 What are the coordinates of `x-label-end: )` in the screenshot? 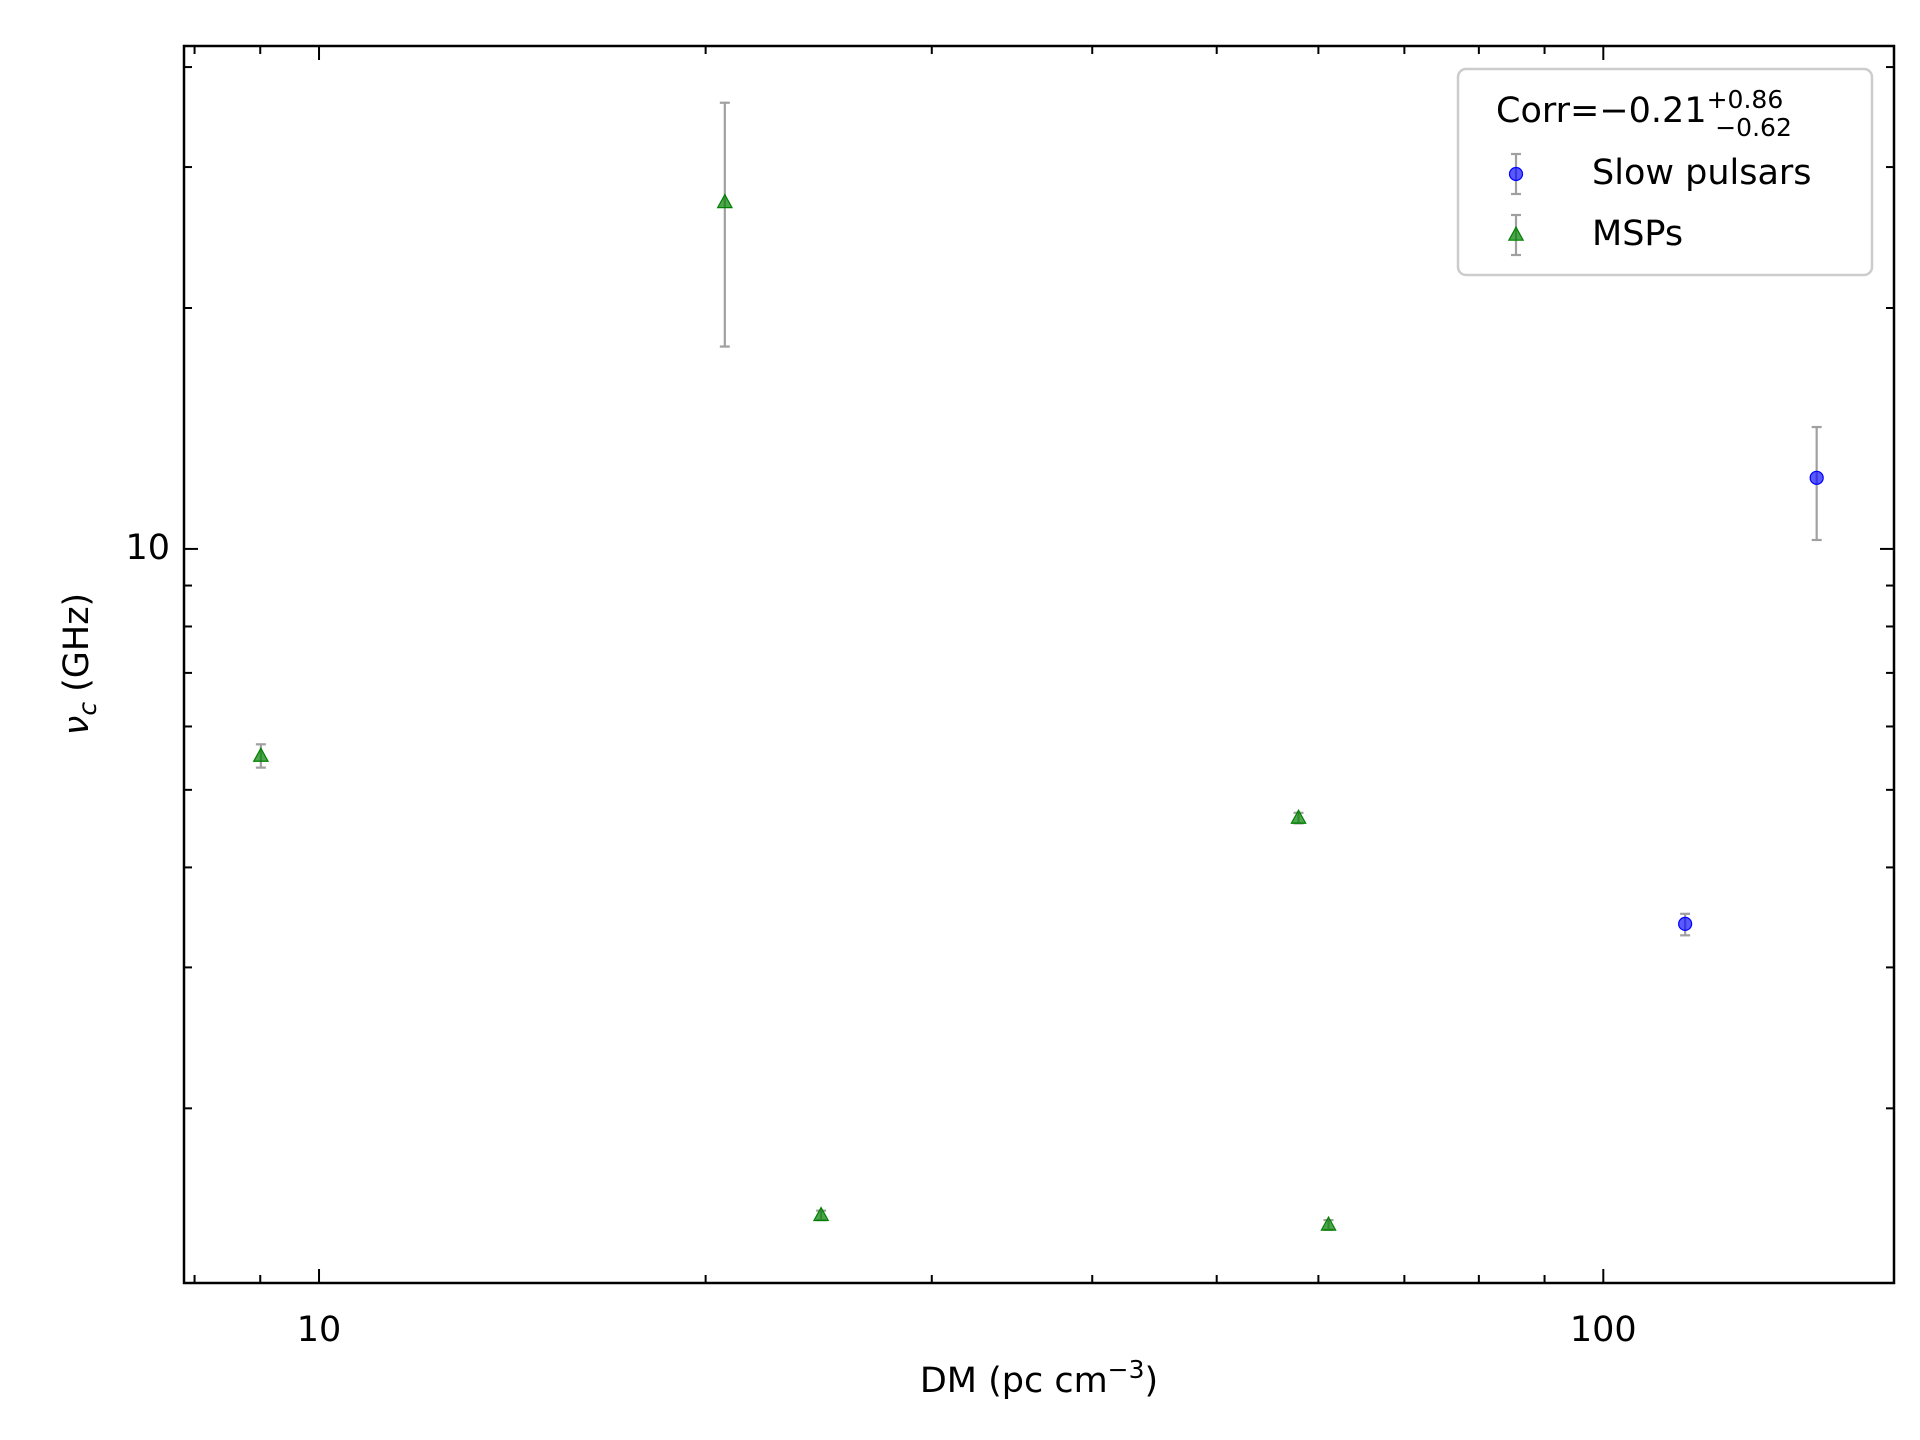 It's located at (1152, 1381).